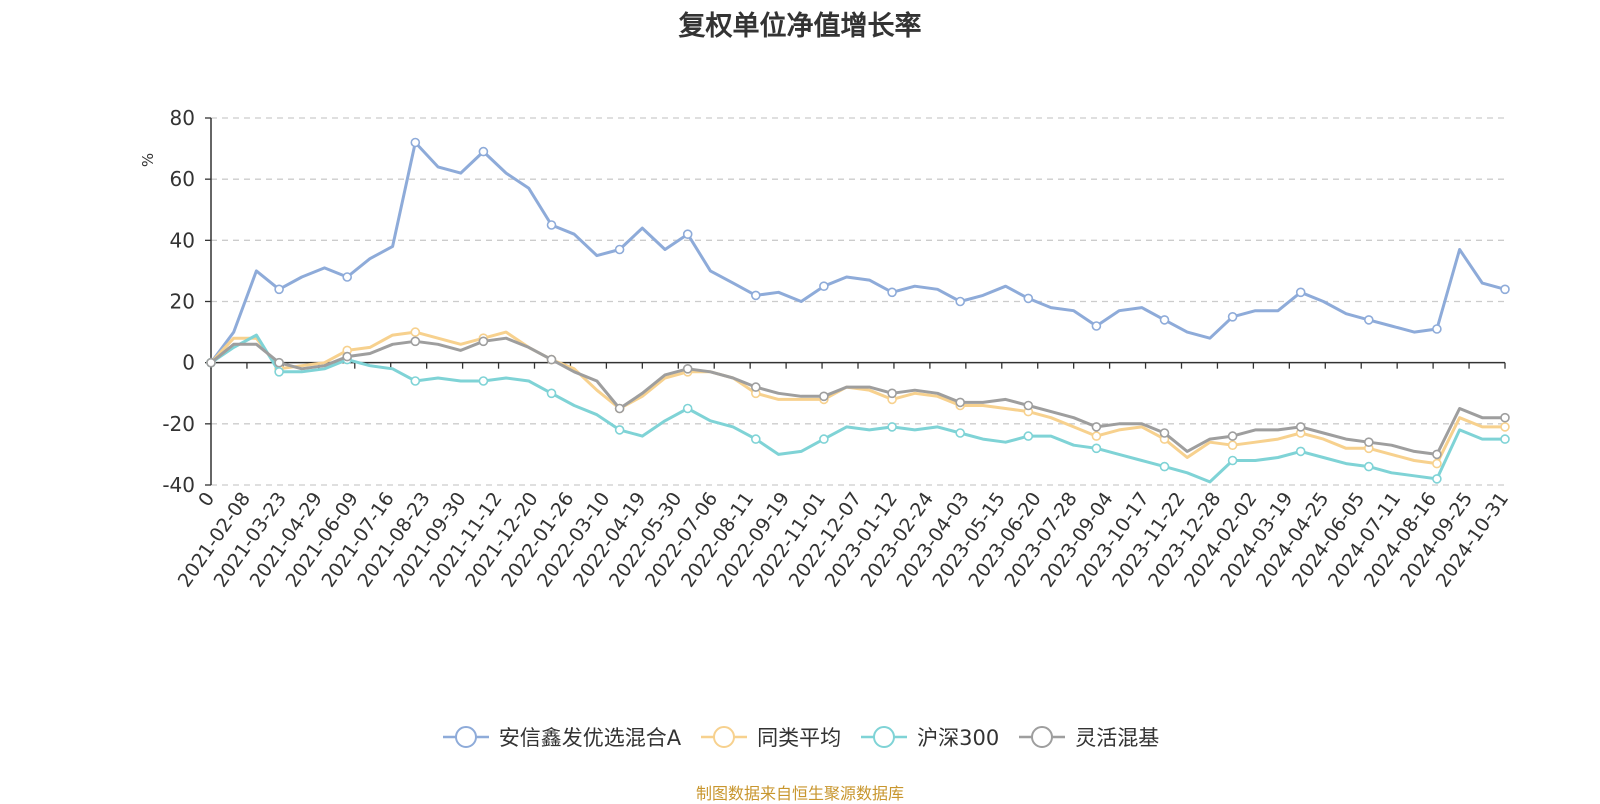 The width and height of the screenshot is (1600, 804). Describe the element at coordinates (188, 363) in the screenshot. I see `y-tick-label: 0` at that location.